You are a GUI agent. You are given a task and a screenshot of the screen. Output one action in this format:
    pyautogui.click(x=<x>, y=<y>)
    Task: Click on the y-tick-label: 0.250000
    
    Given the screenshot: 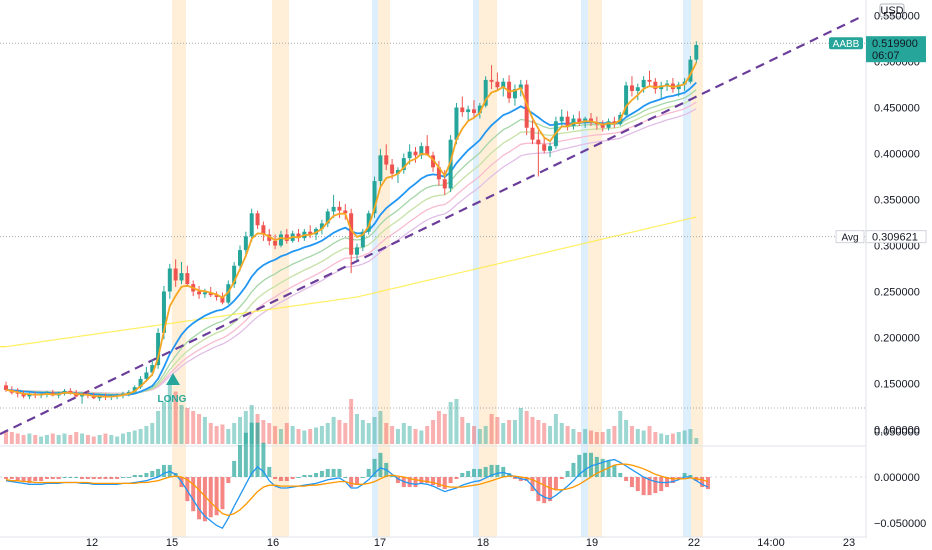 What is the action you would take?
    pyautogui.click(x=897, y=293)
    